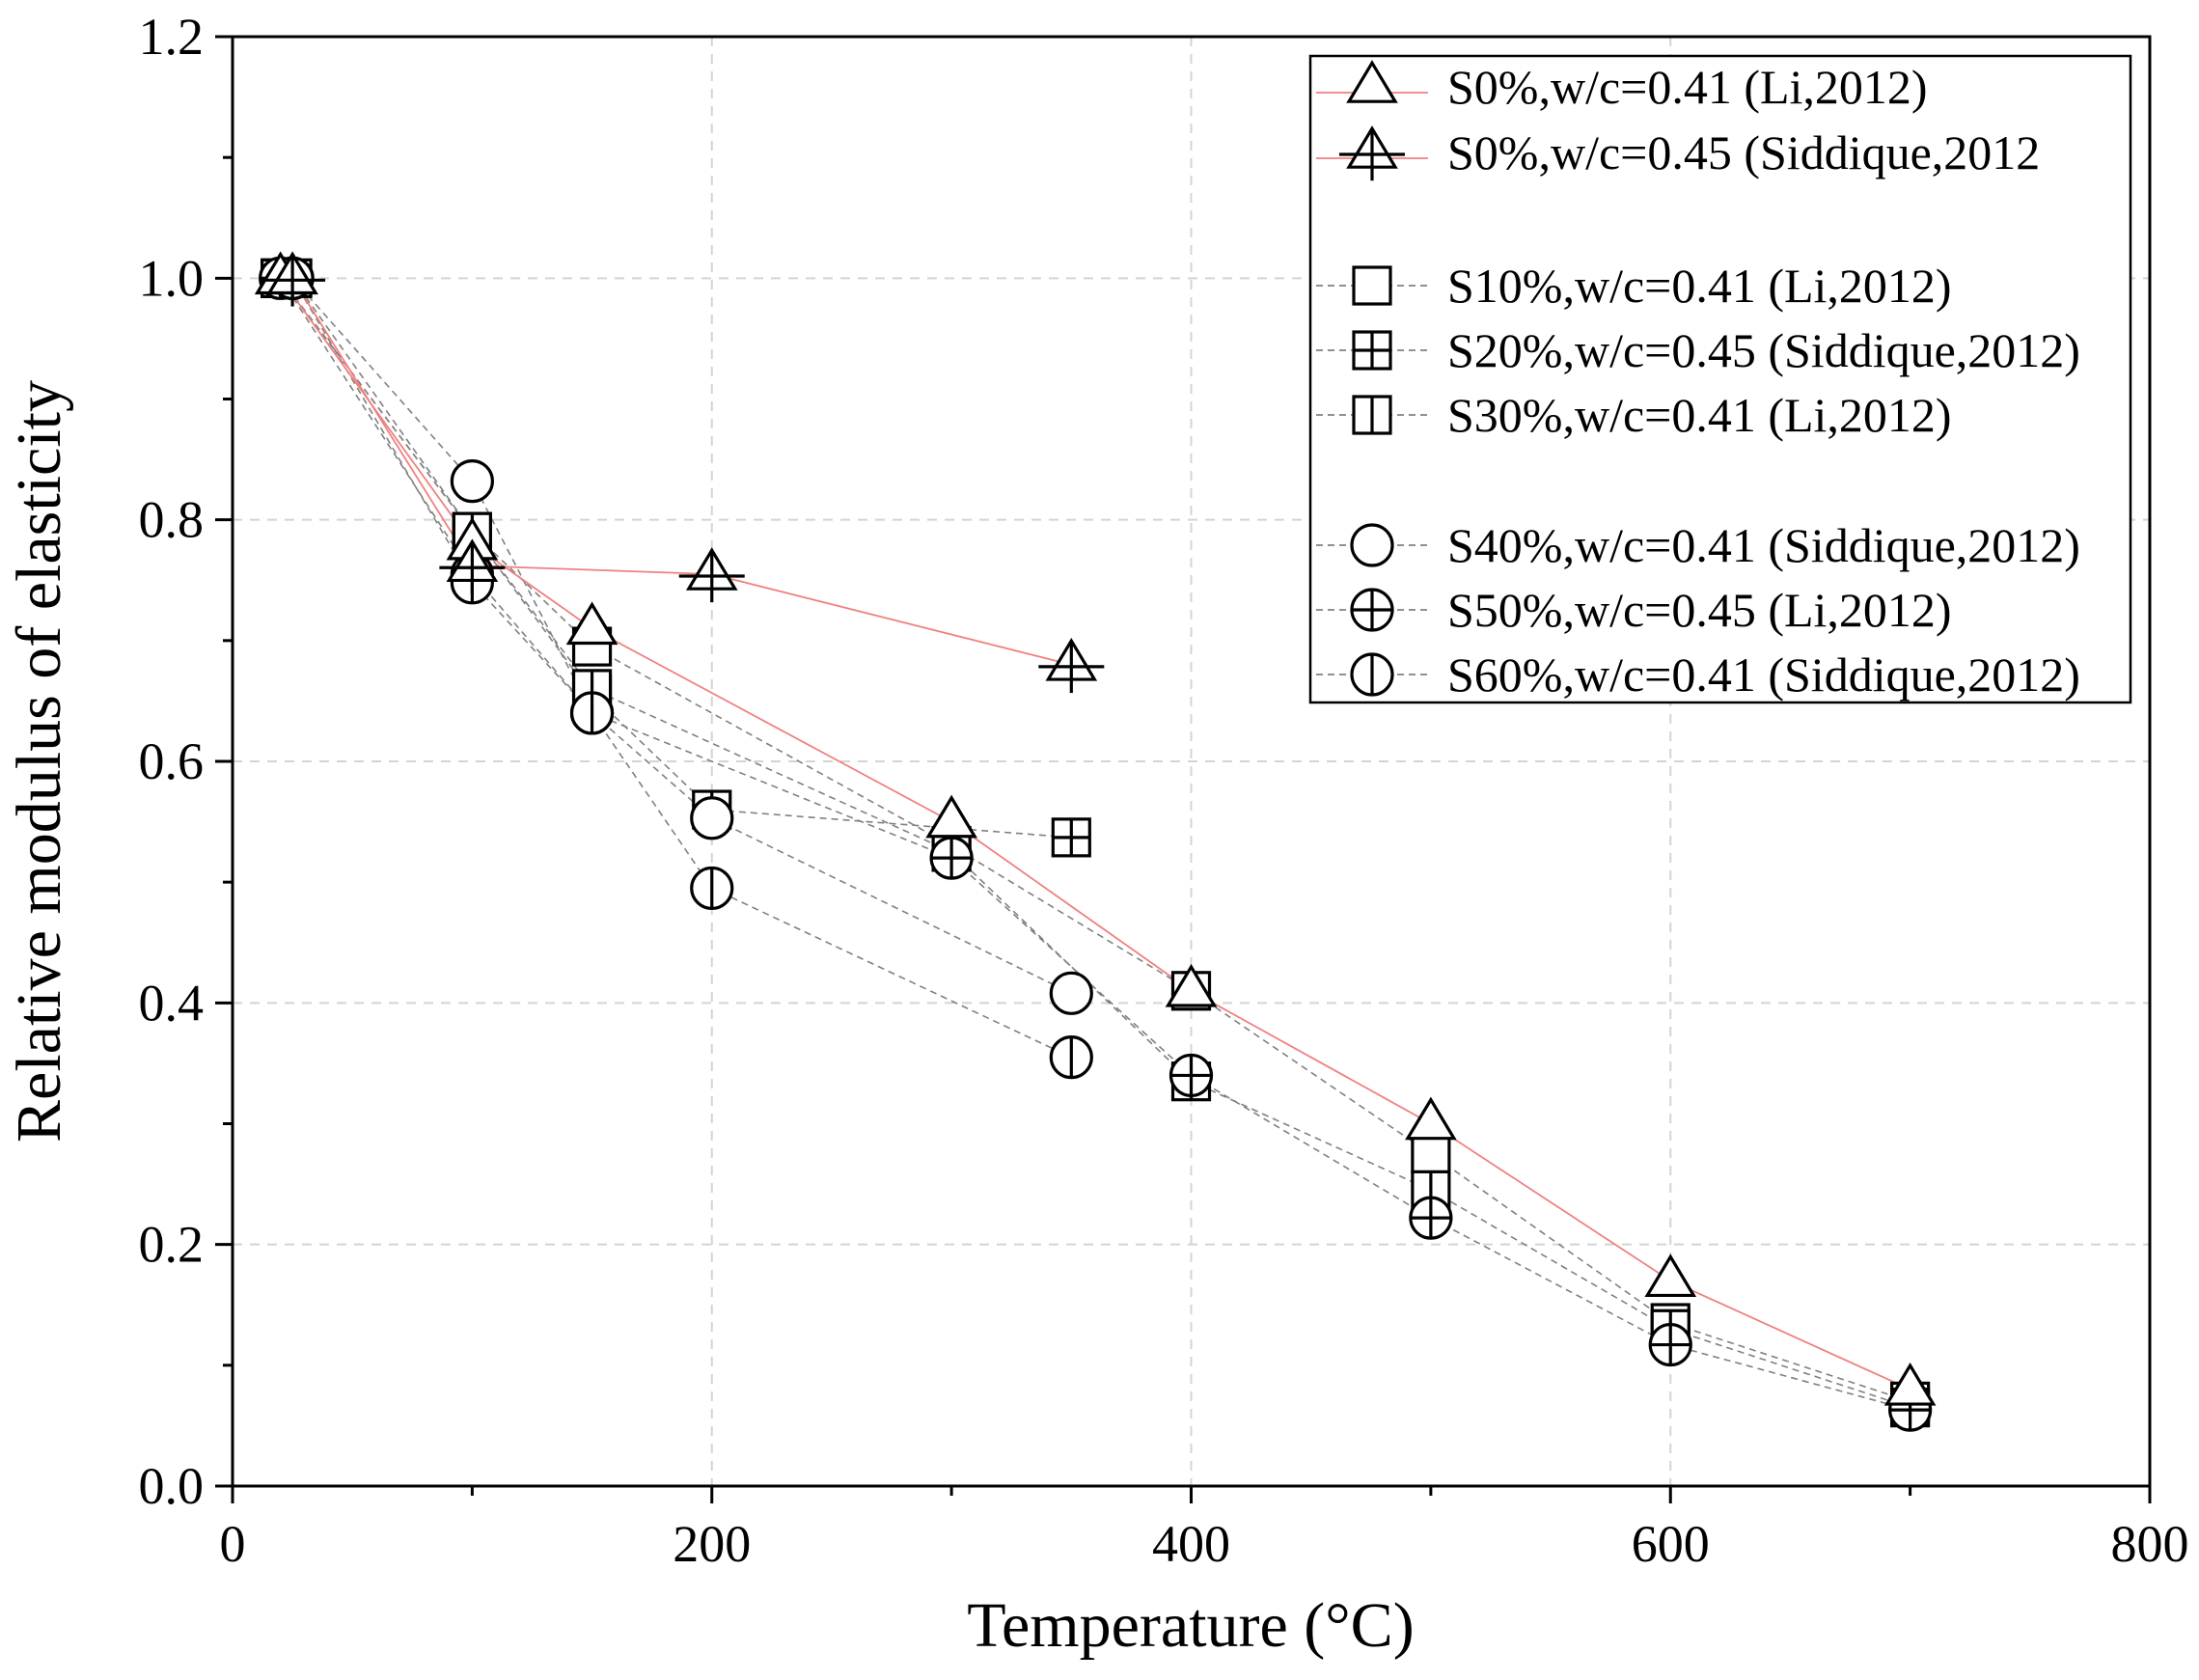  I want to click on data-point-s7-p4, so click(1071, 1057).